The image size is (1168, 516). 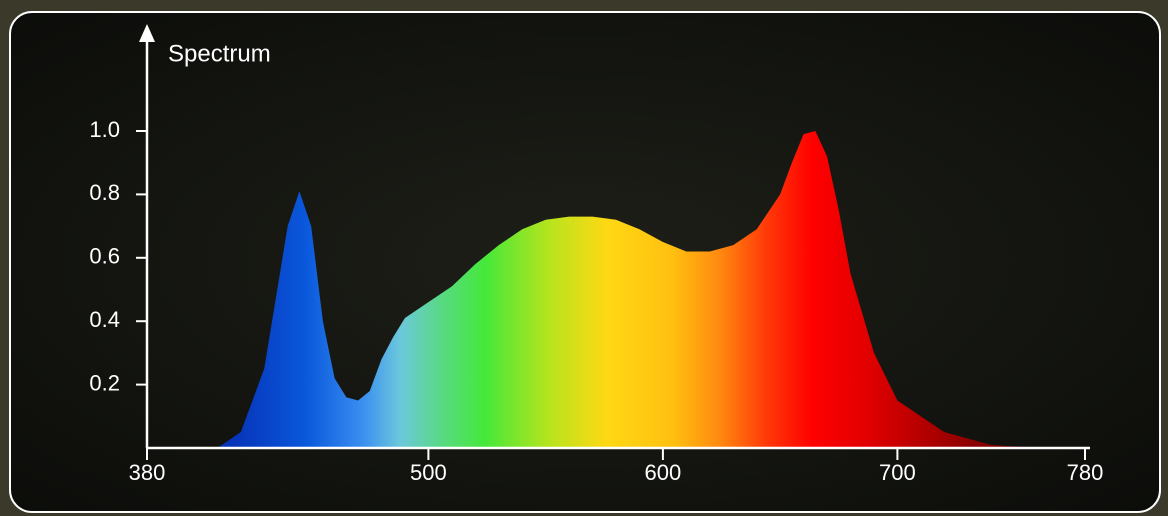 I want to click on x-tick-label: 500, so click(x=428, y=472).